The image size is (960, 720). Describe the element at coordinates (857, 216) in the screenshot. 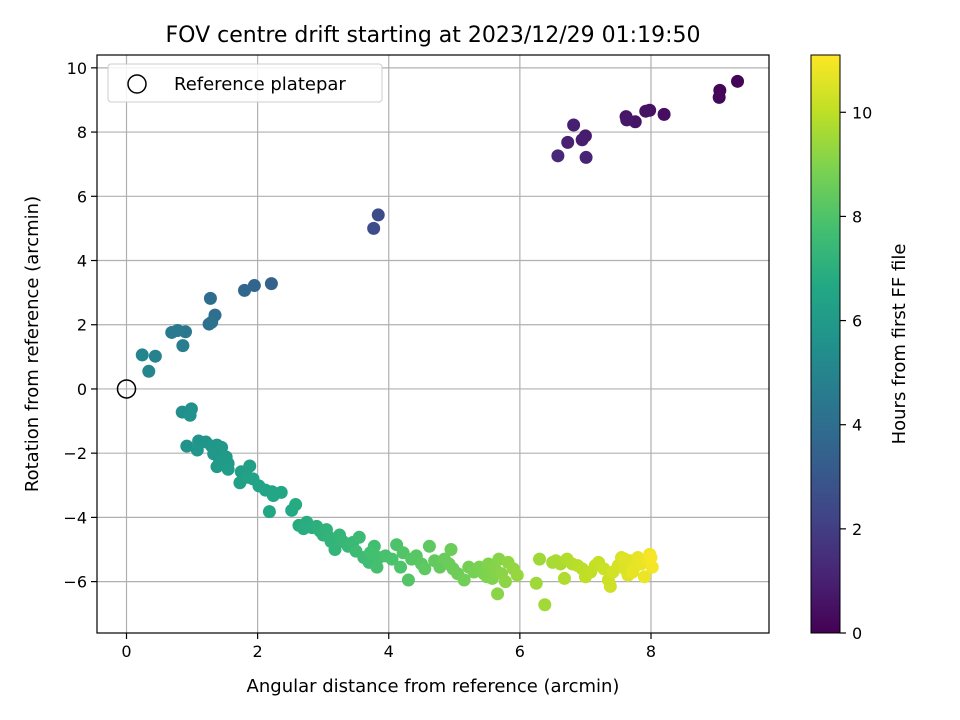

I see `colorbar-tick-label: 8` at that location.